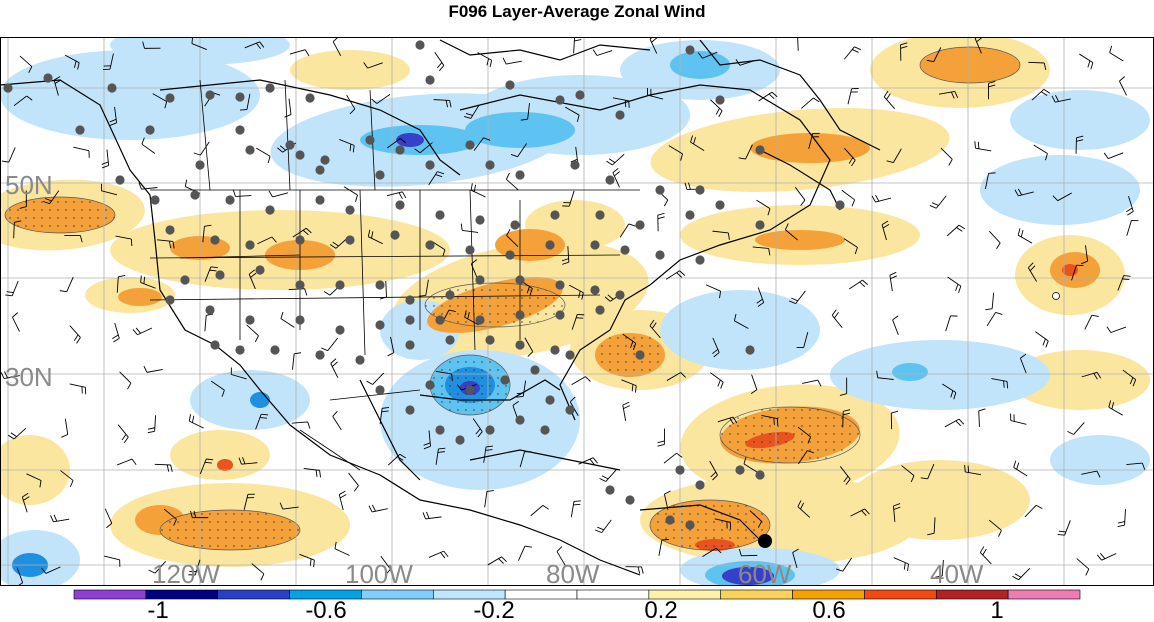 Image resolution: width=1154 pixels, height=622 pixels. Describe the element at coordinates (60, 215) in the screenshot. I see `contour-line` at that location.